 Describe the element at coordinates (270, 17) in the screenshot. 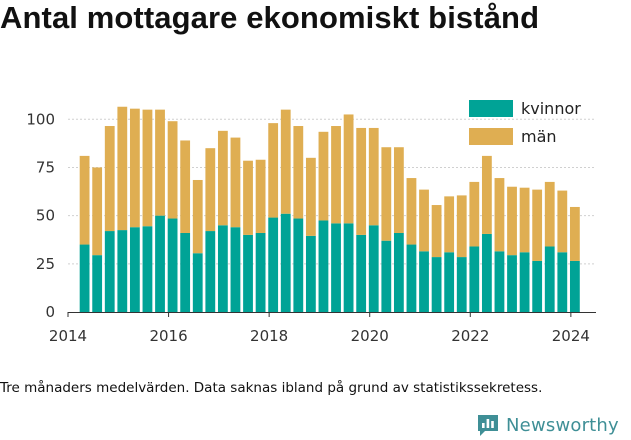

I see `chart-title: Antal mottagare ekonomiskt bistånd` at that location.